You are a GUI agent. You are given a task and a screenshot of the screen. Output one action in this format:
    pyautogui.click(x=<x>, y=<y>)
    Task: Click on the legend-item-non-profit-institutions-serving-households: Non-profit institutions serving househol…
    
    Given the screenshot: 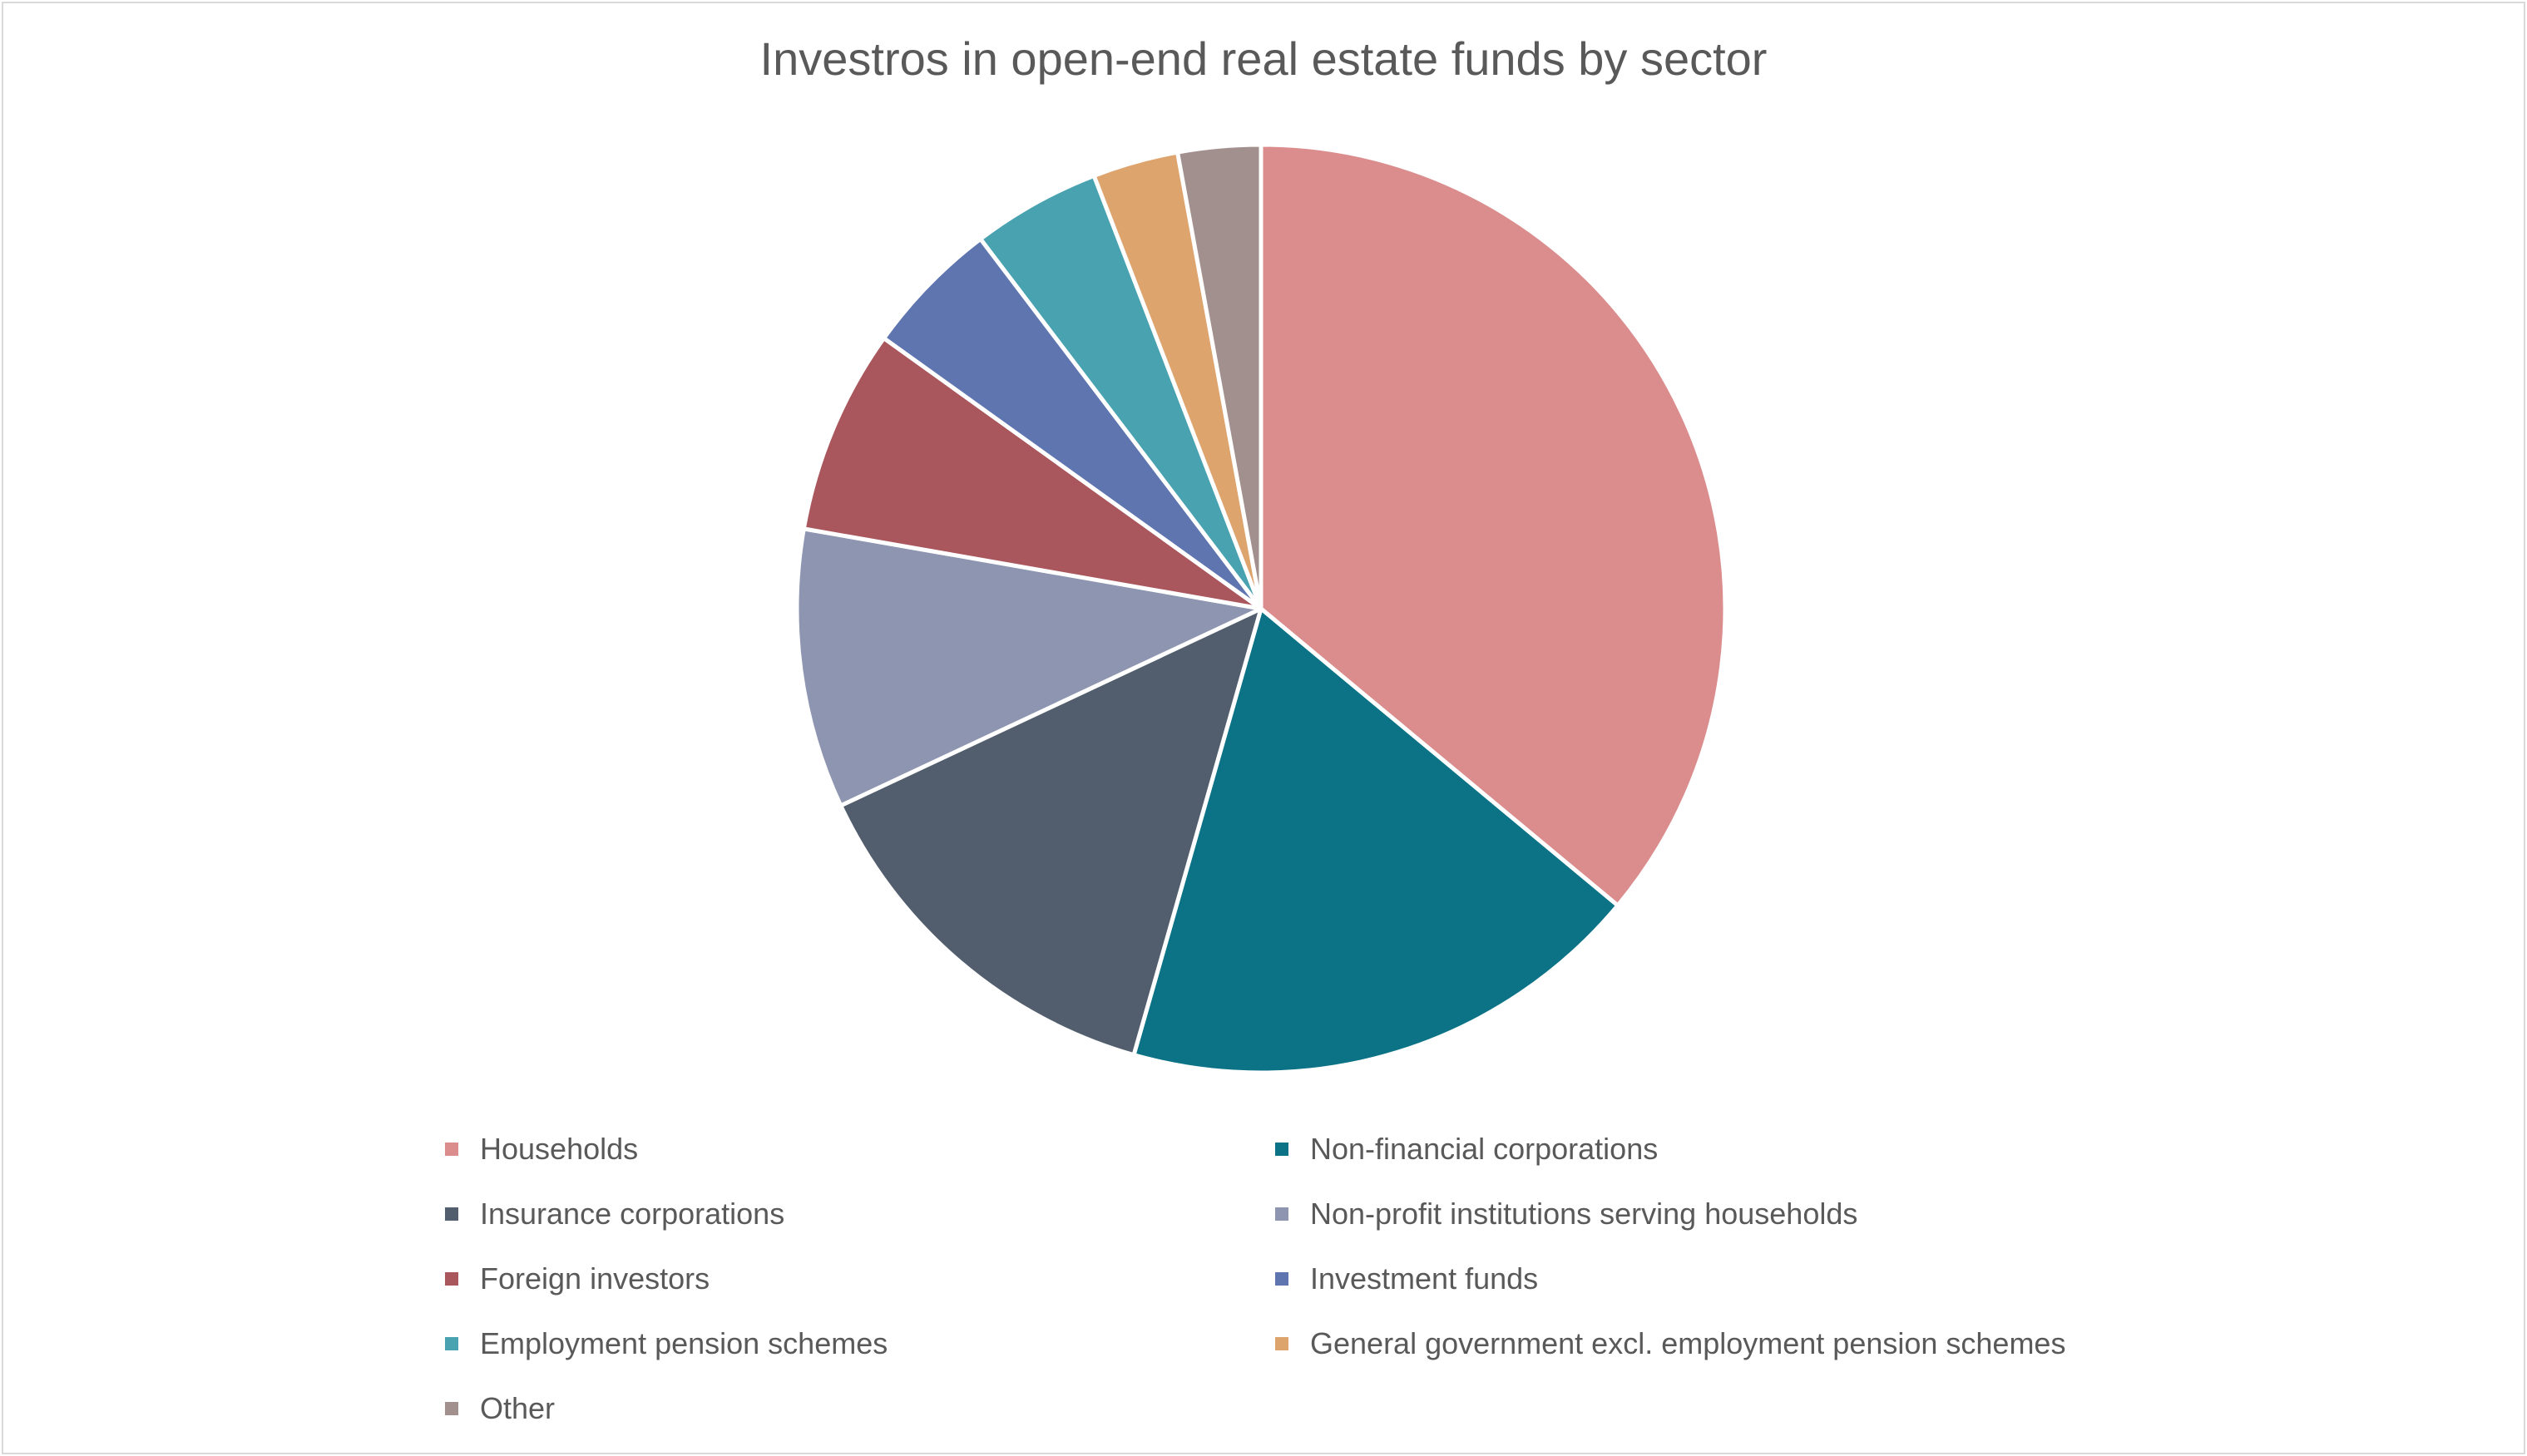 What is the action you would take?
    pyautogui.click(x=1566, y=1214)
    